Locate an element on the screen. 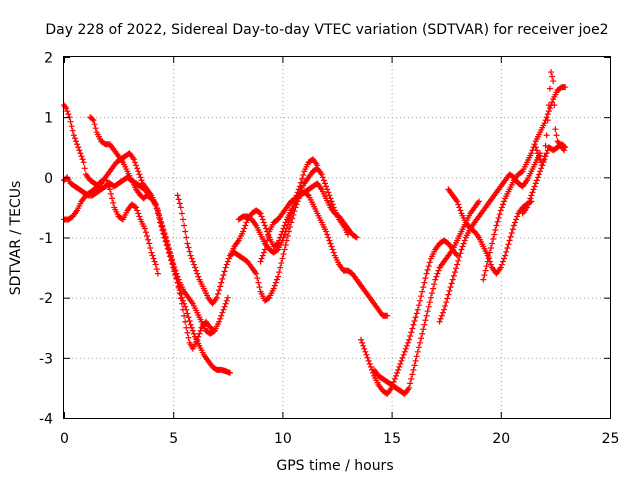  x-tick-label: 5 is located at coordinates (173, 439).